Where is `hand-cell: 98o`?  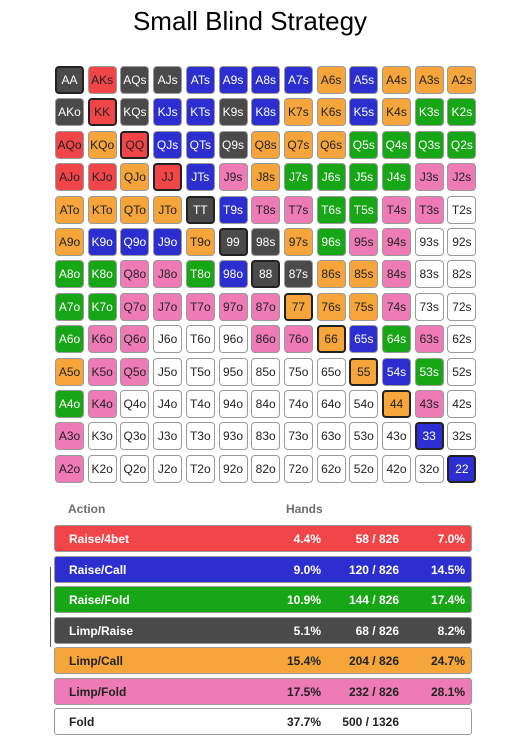
hand-cell: 98o is located at coordinates (233, 274).